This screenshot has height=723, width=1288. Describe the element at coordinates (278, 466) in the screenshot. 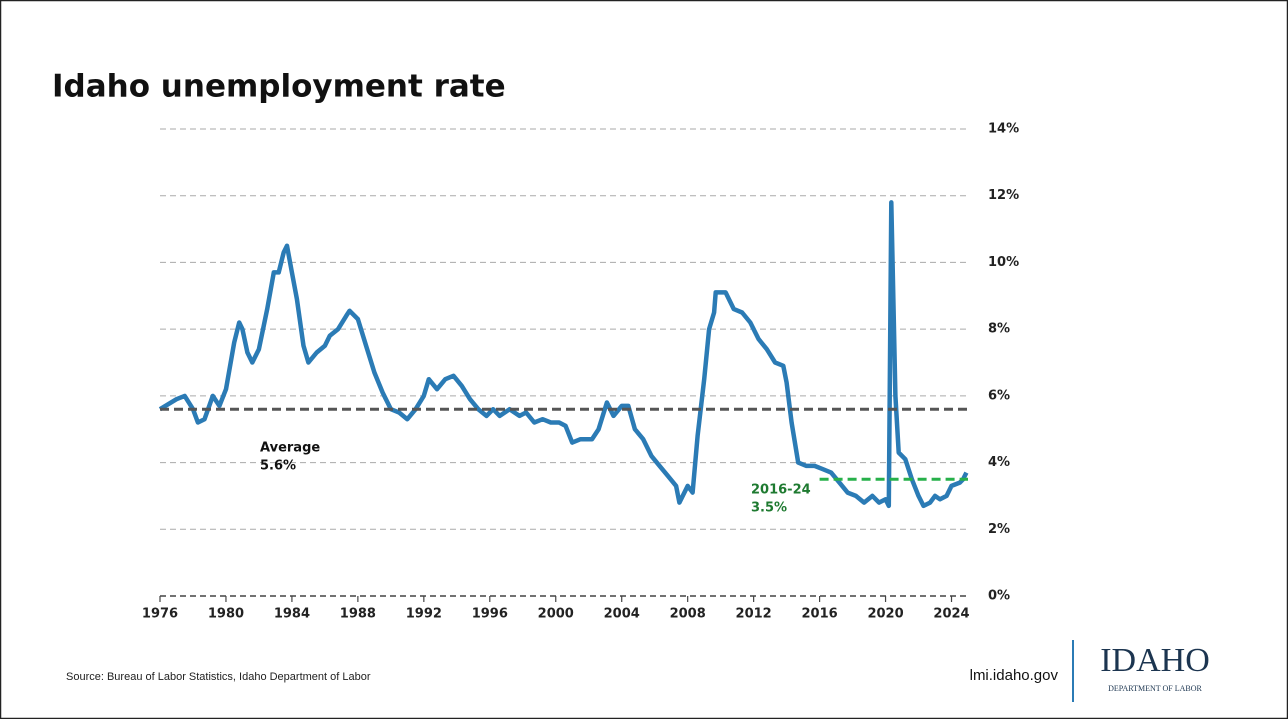

I see `annotation-value: 5.6%` at that location.